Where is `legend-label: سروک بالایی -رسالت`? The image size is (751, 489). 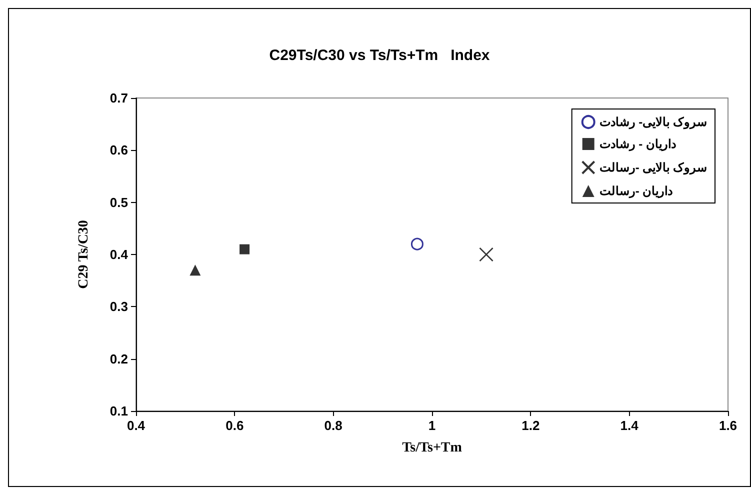
legend-label: سروک بالایی -رسالت is located at coordinates (653, 168).